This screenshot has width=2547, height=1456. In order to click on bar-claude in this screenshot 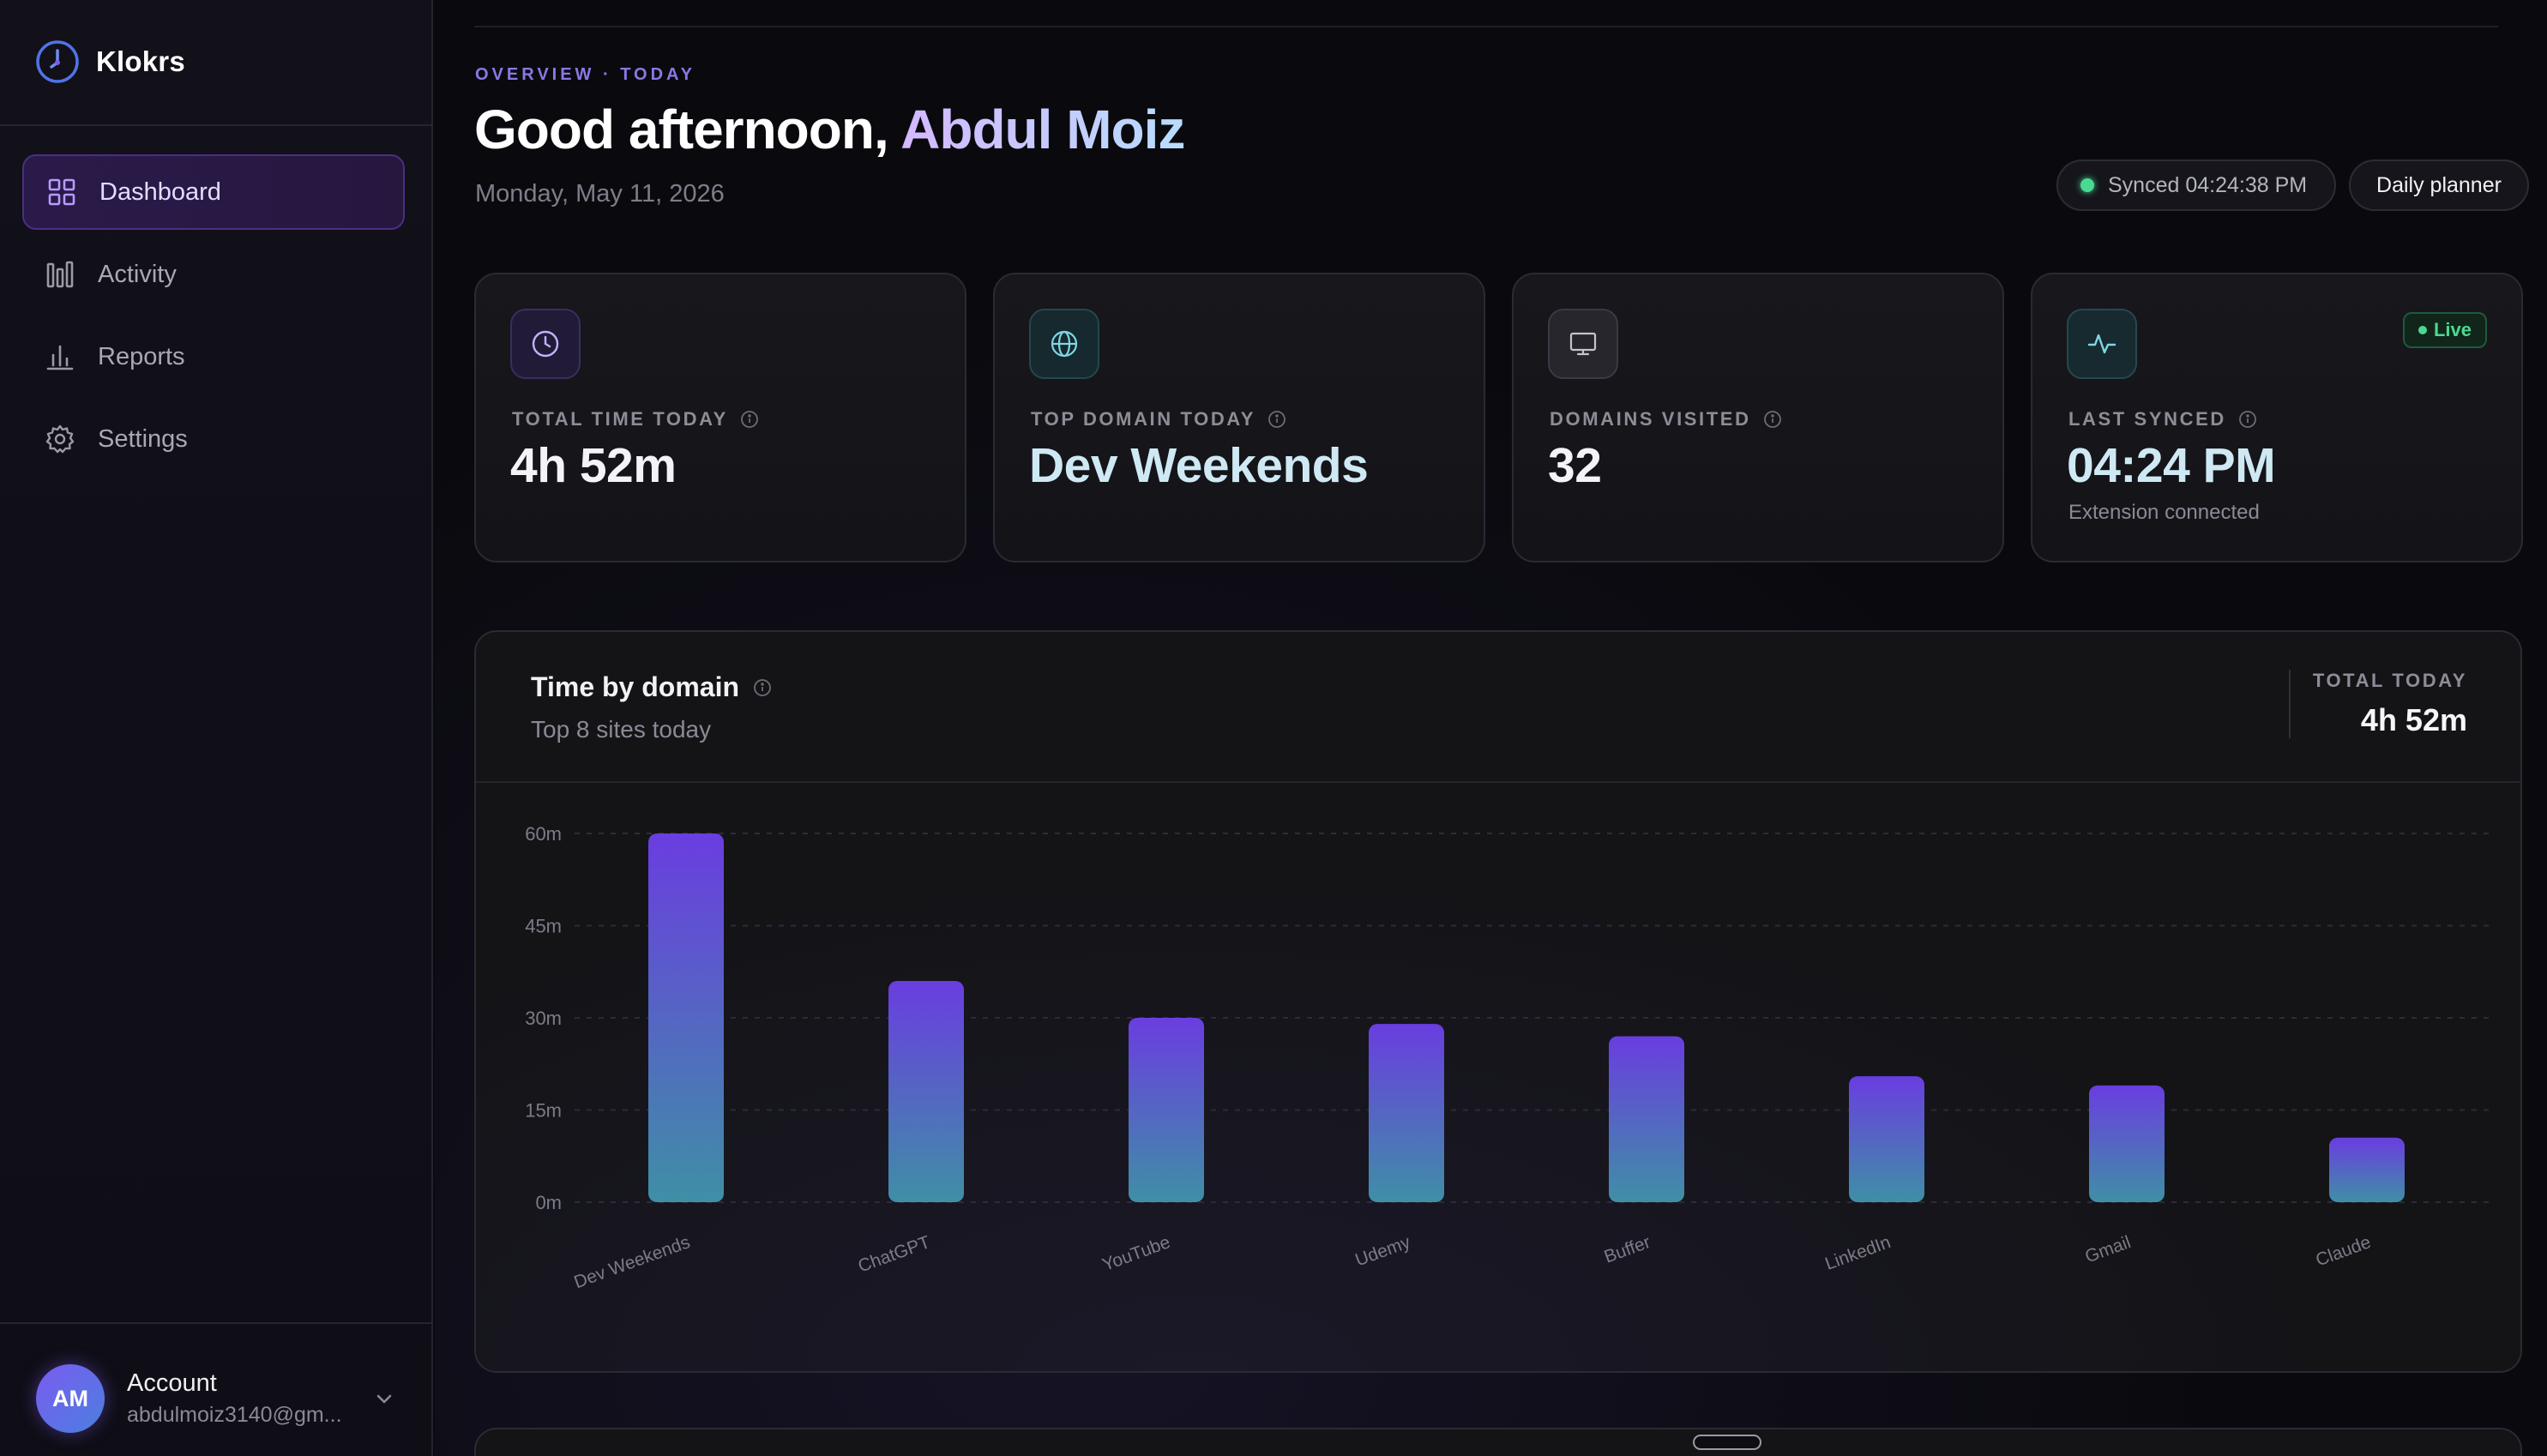, I will do `click(2367, 1169)`.